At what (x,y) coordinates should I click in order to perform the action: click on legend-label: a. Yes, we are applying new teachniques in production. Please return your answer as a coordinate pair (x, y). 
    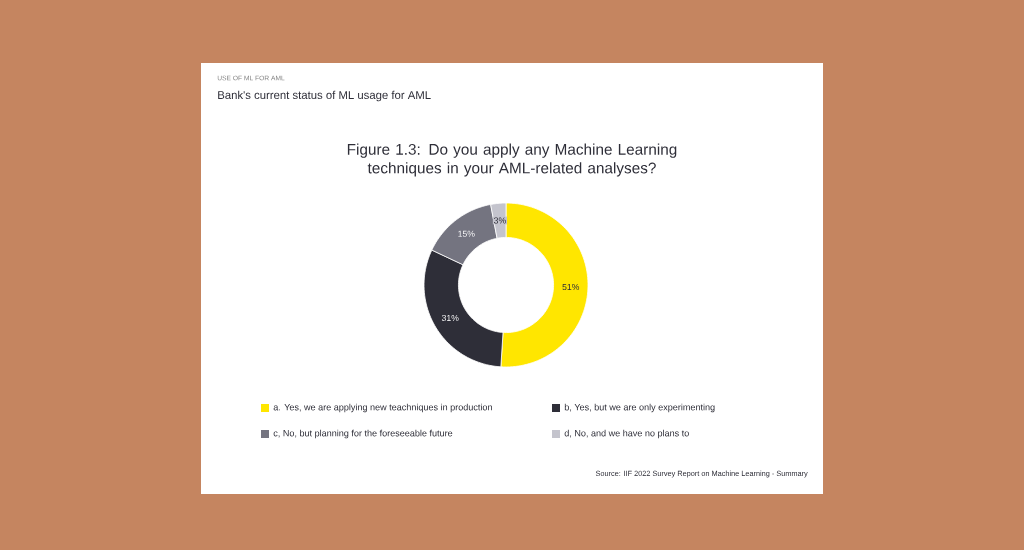
    Looking at the image, I should click on (382, 408).